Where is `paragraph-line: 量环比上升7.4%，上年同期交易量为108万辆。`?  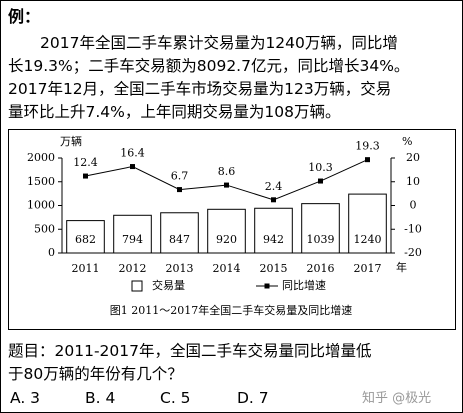
paragraph-line: 量环比上升7.4%，上年同期交易量为108万辆。 is located at coordinates (174, 112).